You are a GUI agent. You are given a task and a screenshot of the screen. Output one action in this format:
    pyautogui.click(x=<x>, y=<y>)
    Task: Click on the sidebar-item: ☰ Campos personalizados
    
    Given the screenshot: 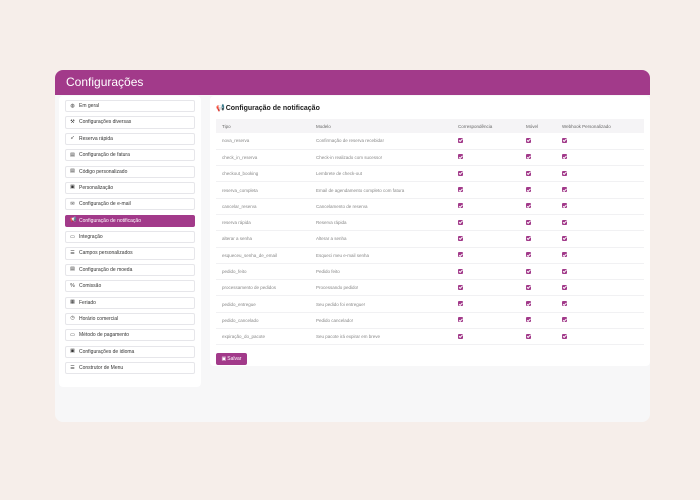 What is the action you would take?
    pyautogui.click(x=130, y=253)
    